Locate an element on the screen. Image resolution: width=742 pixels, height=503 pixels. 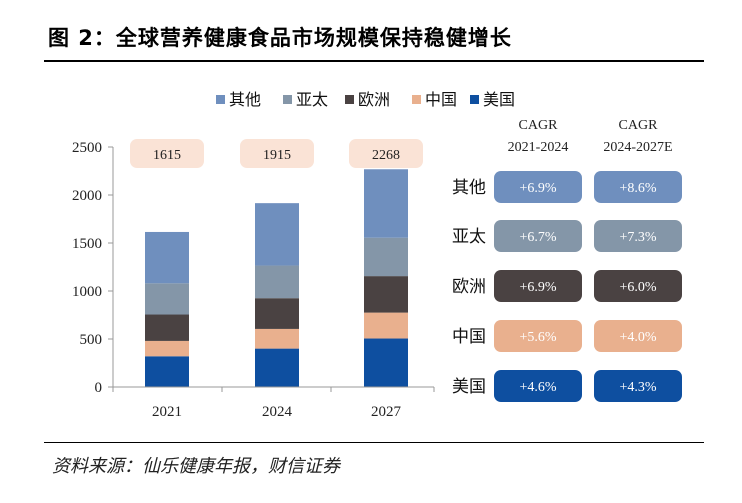
cagr-header-line: 2024-2027E is located at coordinates (637, 147).